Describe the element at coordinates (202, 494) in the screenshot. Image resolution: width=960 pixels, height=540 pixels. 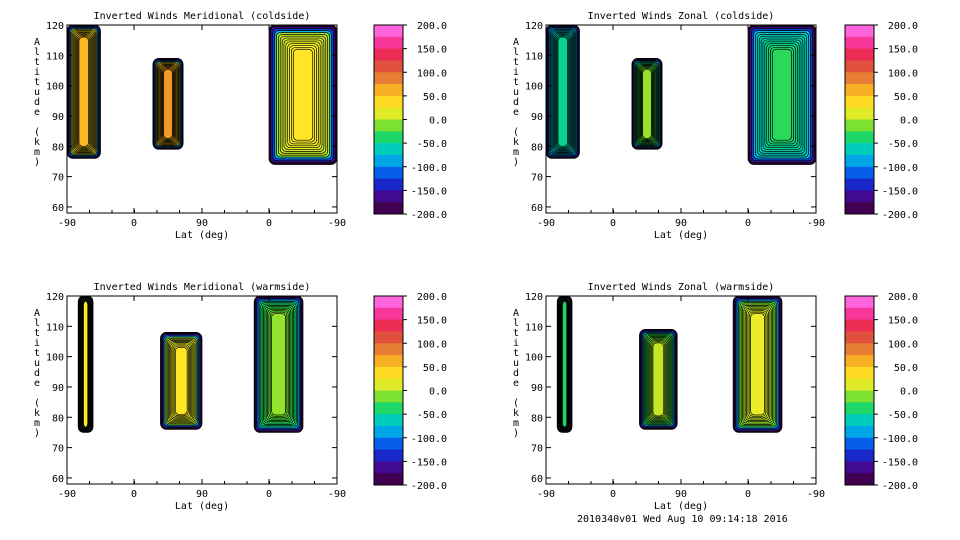
I see `x-tick-label: 90` at that location.